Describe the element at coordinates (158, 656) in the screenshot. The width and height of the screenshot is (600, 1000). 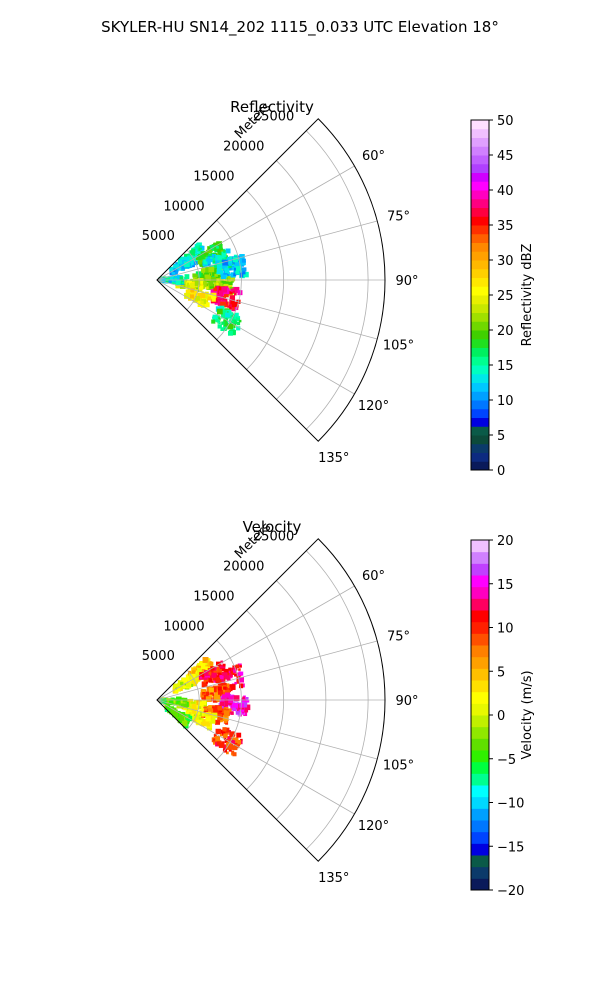
I see `range-tick-label: 5000` at that location.